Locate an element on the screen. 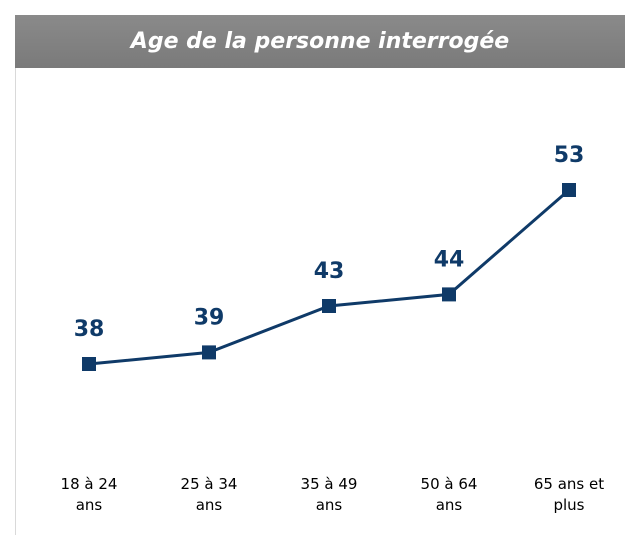  data-label: 44 is located at coordinates (449, 259).